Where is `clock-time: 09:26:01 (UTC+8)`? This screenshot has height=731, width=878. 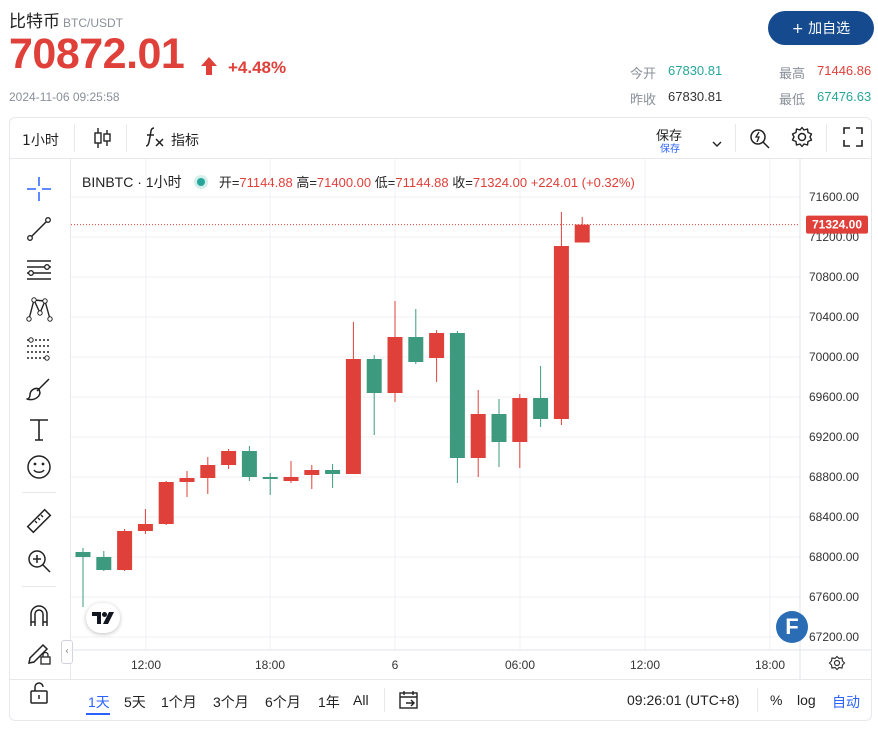 clock-time: 09:26:01 (UTC+8) is located at coordinates (683, 700).